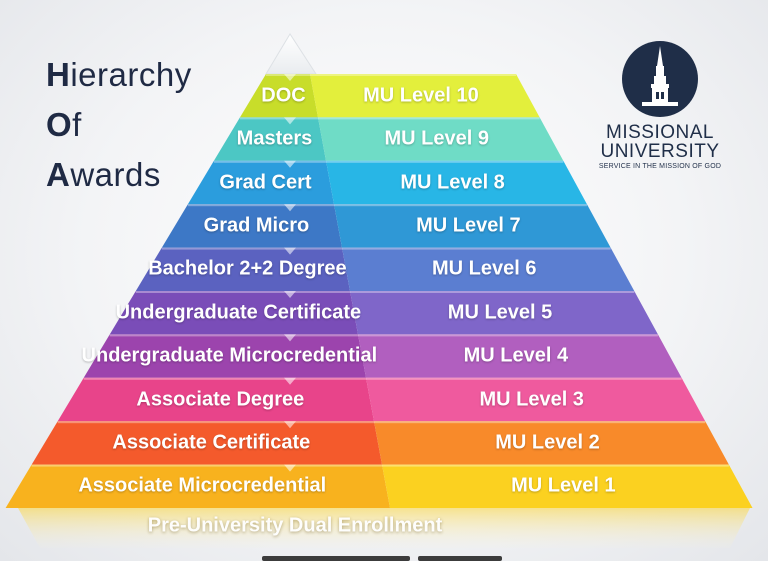 Image resolution: width=768 pixels, height=561 pixels. I want to click on base-award-label: Pre-University Dual Enrollment, so click(295, 525).